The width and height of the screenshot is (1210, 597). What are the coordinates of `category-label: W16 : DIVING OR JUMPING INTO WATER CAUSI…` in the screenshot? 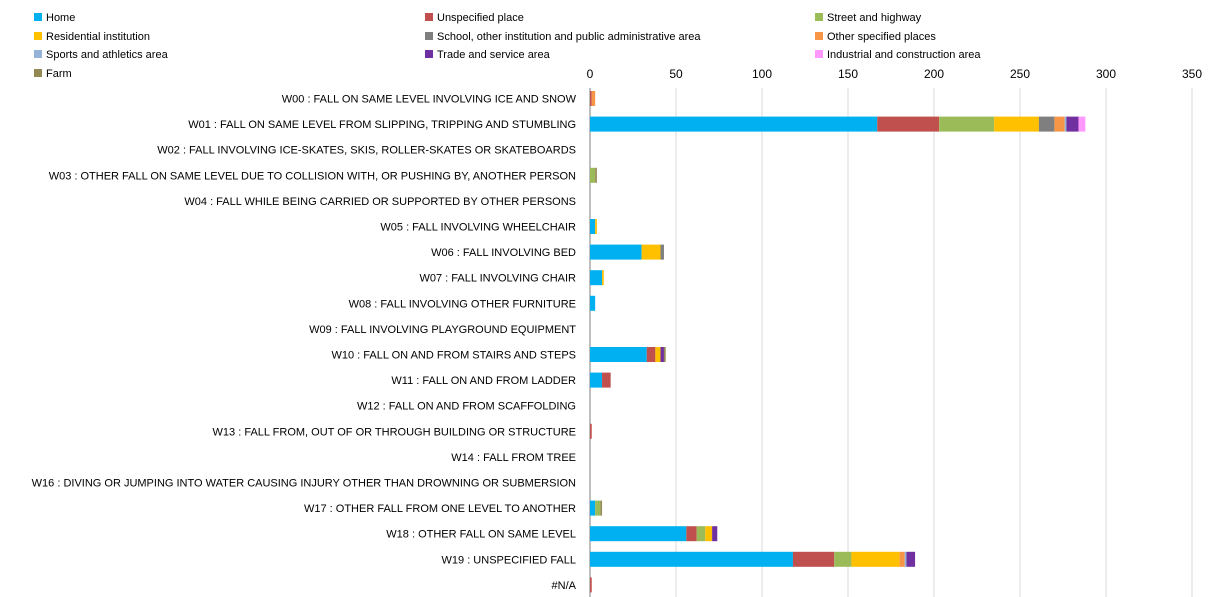 It's located at (304, 484).